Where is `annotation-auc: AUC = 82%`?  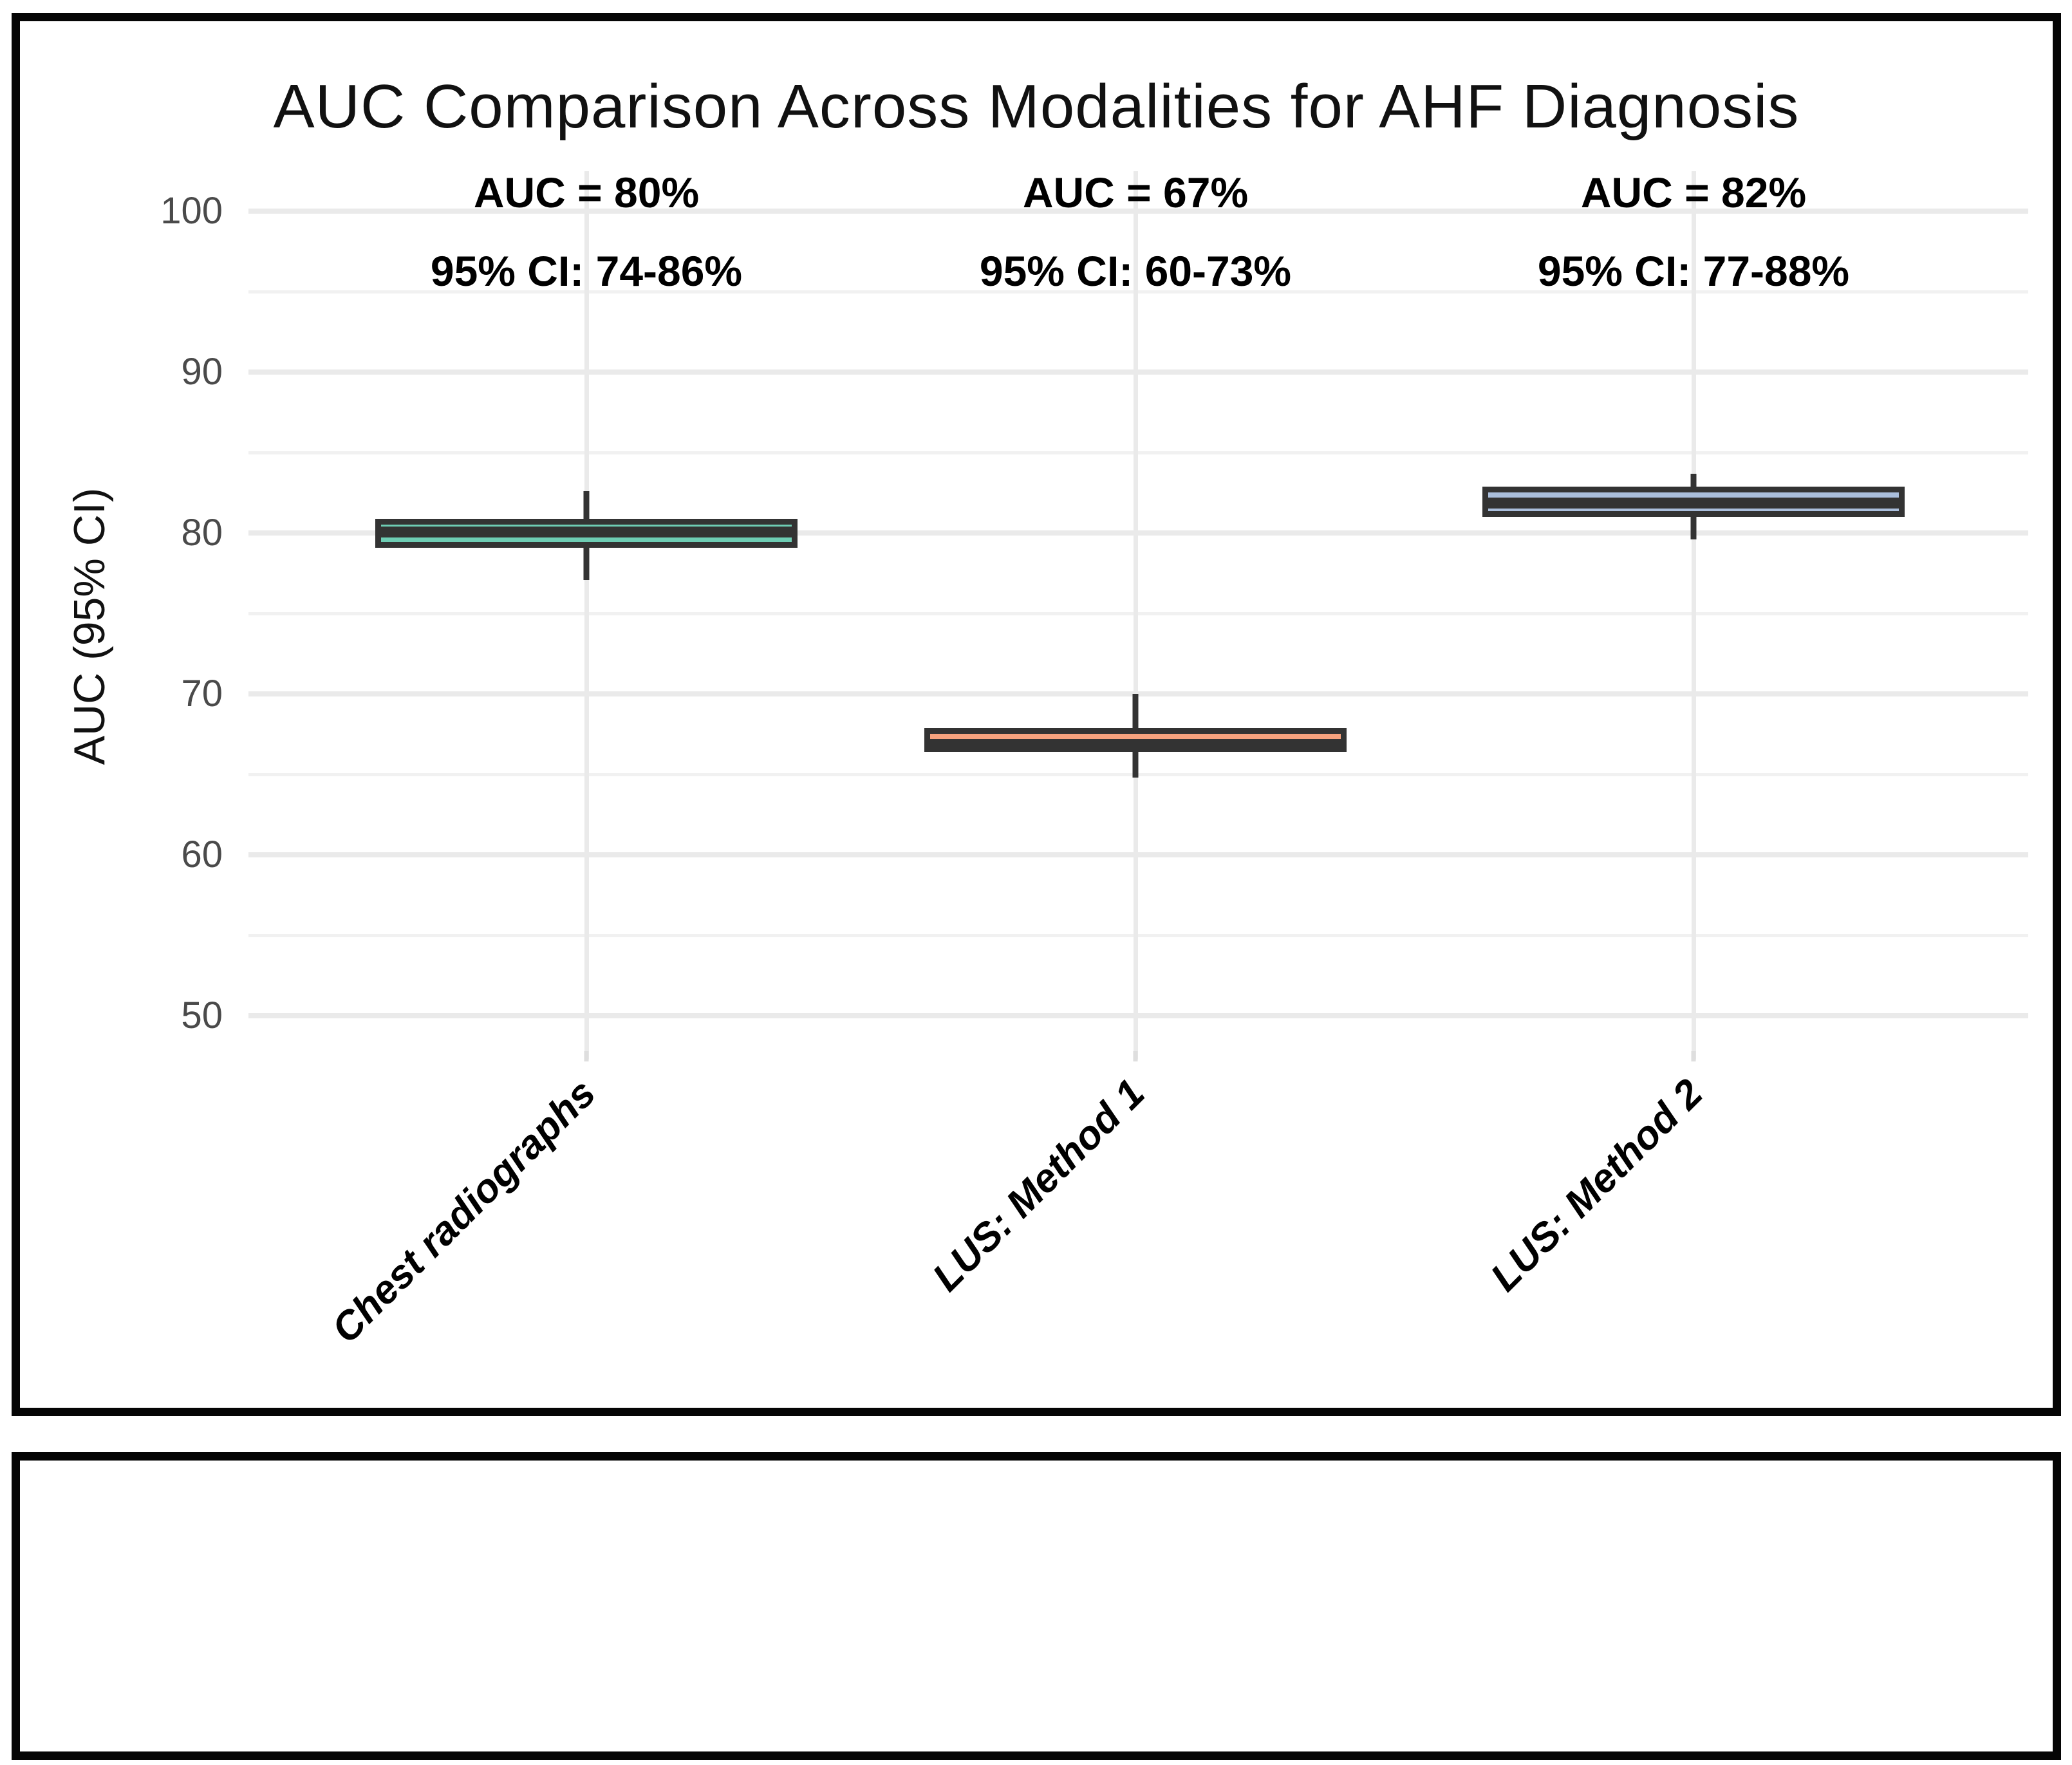 annotation-auc: AUC = 82% is located at coordinates (1693, 192).